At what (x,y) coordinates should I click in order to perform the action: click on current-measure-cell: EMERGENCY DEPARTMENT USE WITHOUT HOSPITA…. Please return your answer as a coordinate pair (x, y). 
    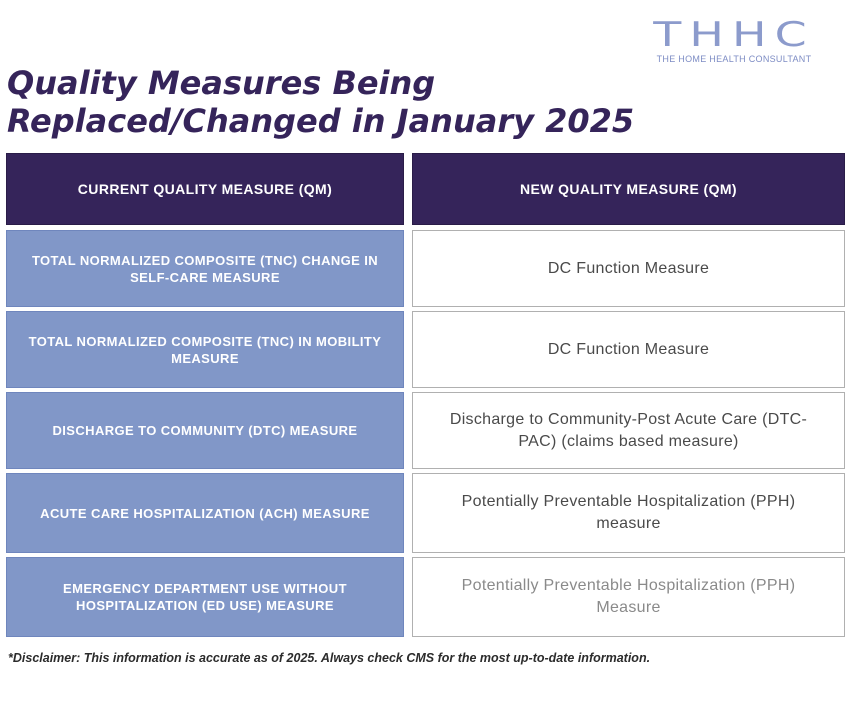
    Looking at the image, I should click on (205, 597).